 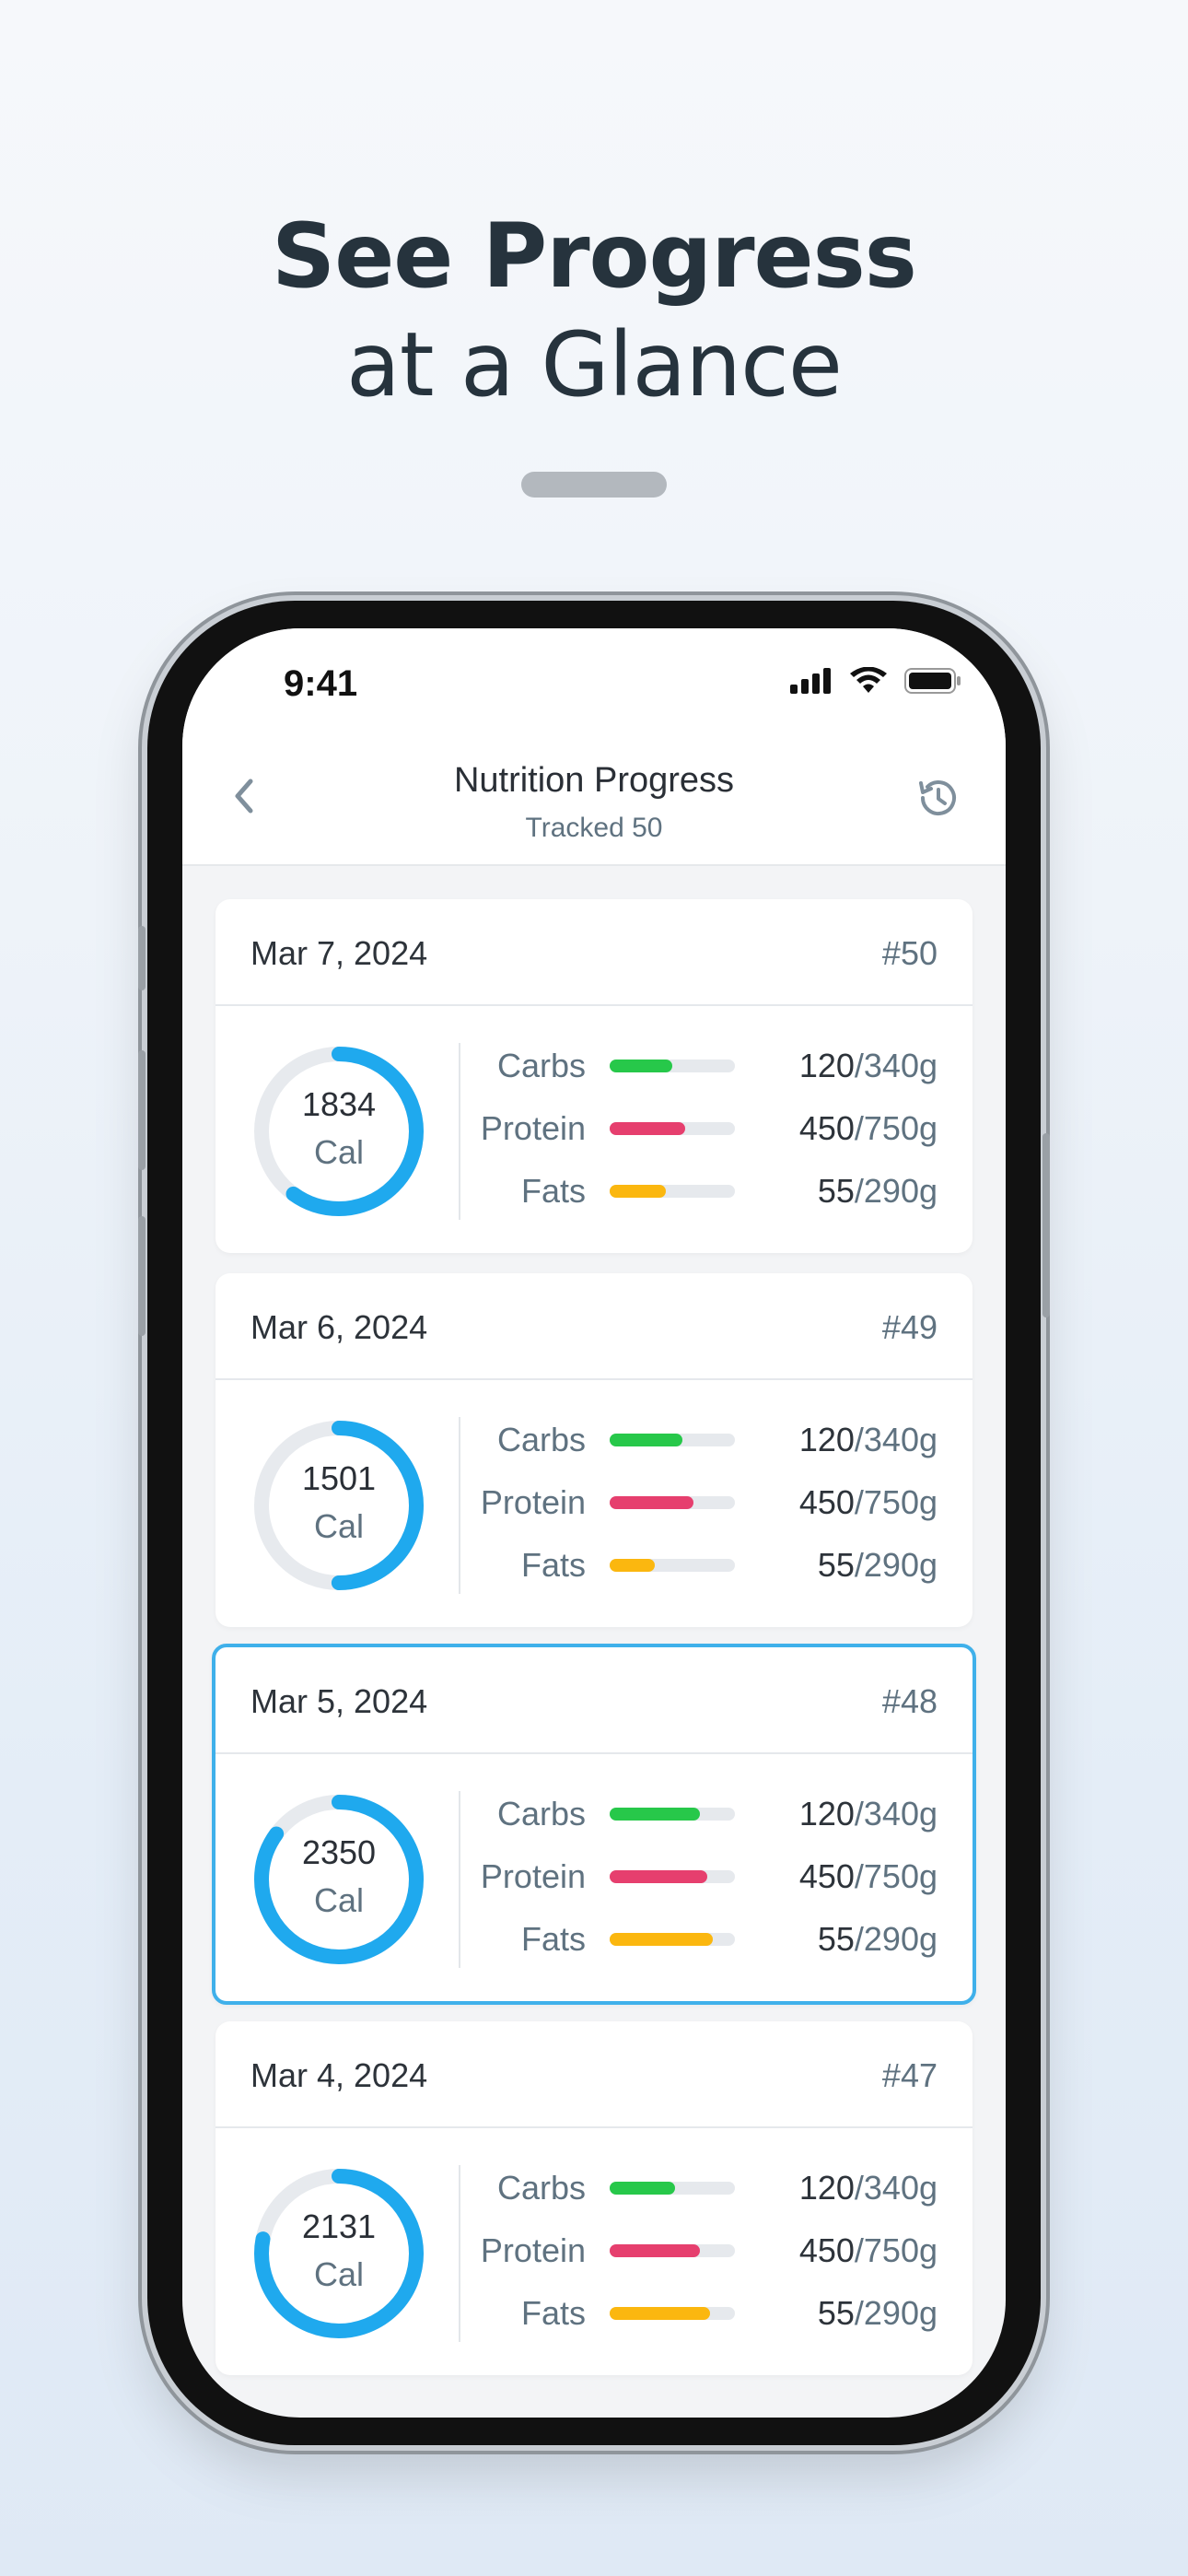 I want to click on volume-up-button, so click(x=142, y=1110).